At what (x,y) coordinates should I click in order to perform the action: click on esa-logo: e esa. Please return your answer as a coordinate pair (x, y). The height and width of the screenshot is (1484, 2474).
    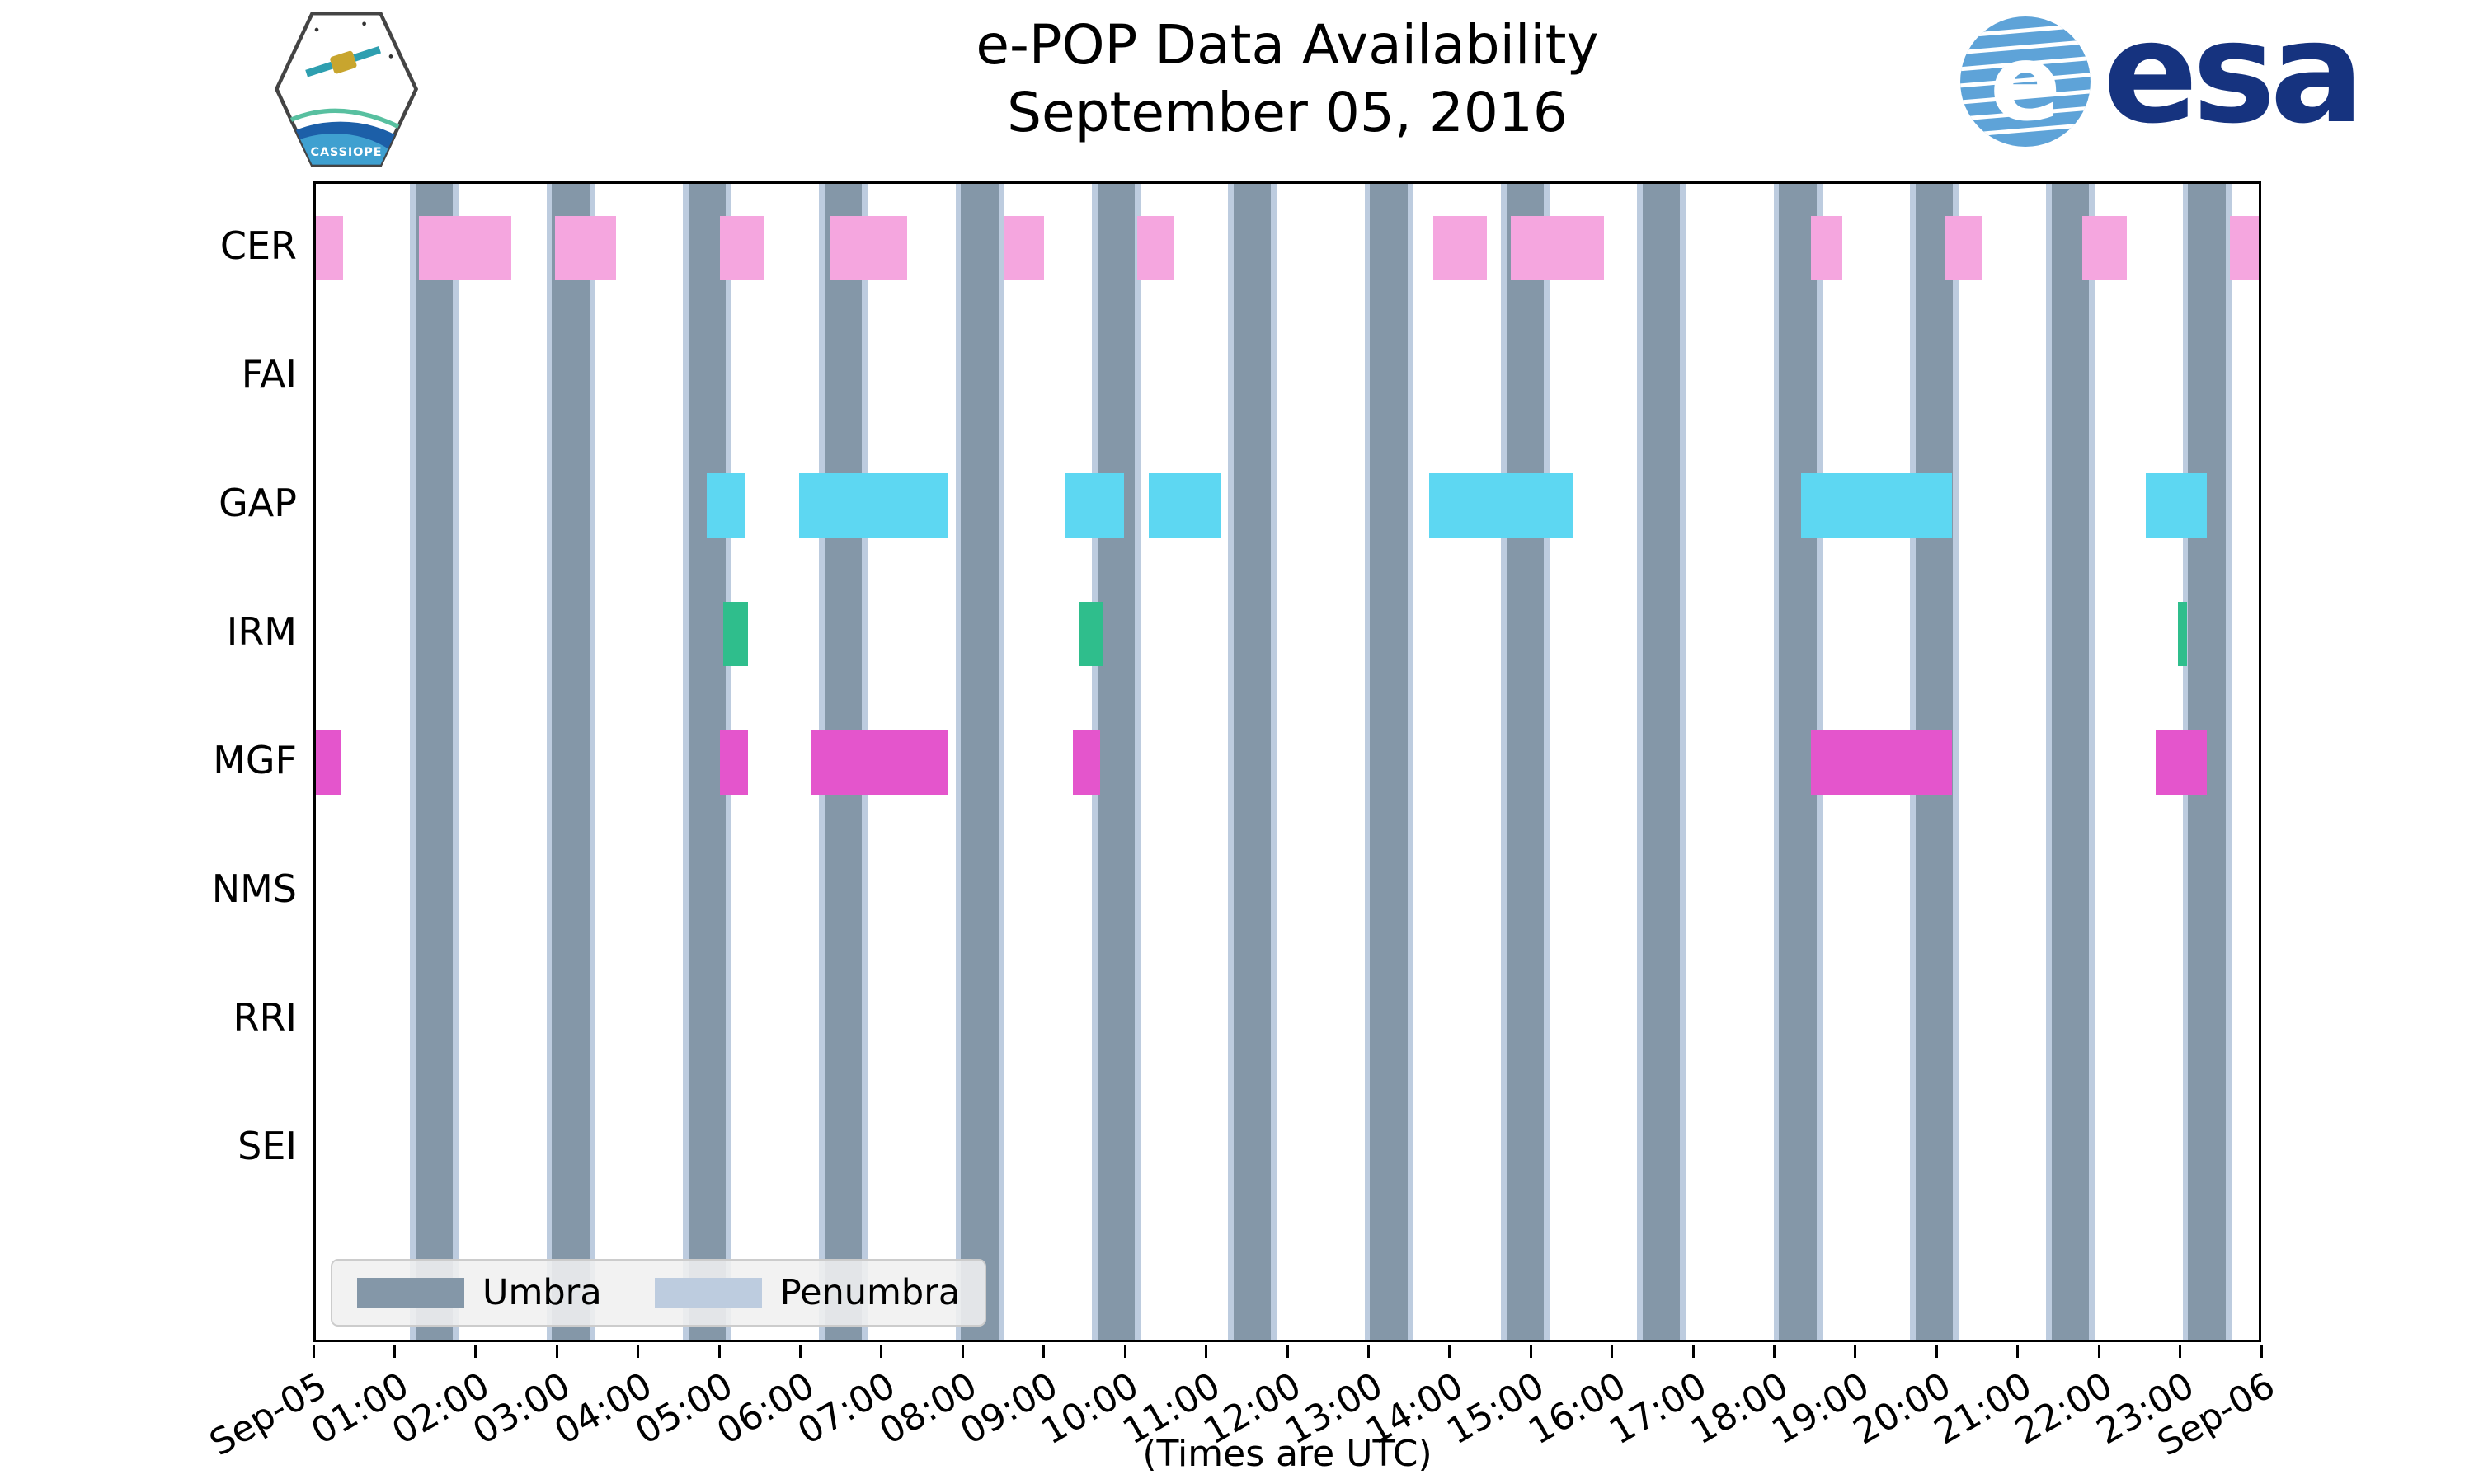
    Looking at the image, I should click on (2160, 77).